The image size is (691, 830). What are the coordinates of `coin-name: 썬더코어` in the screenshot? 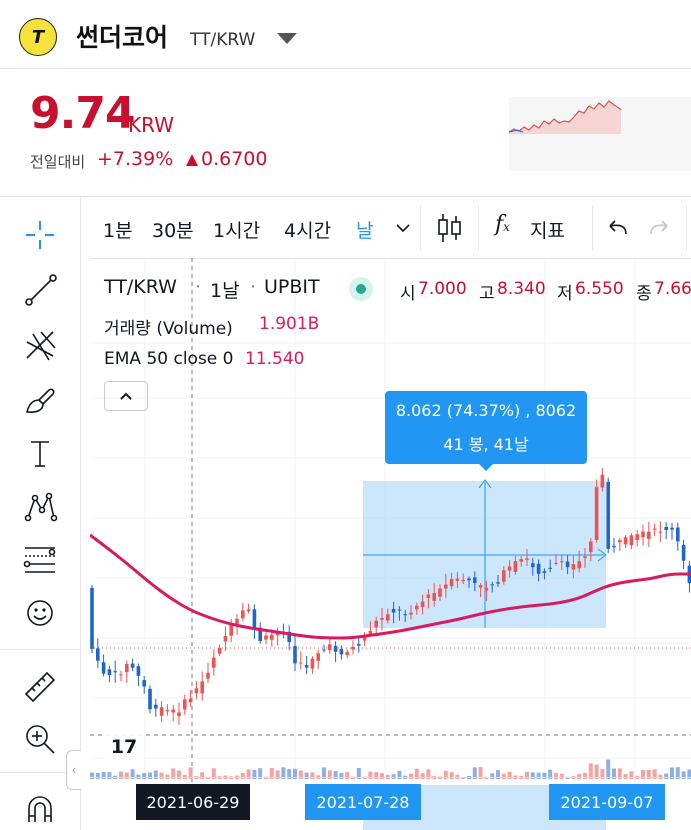 It's located at (122, 37).